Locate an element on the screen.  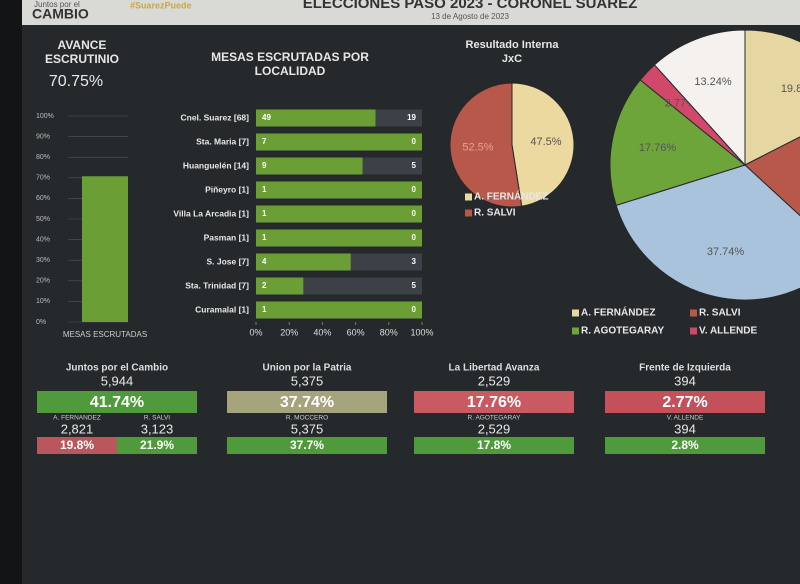
y-tick-label: S. Jose [7] is located at coordinates (227, 261).